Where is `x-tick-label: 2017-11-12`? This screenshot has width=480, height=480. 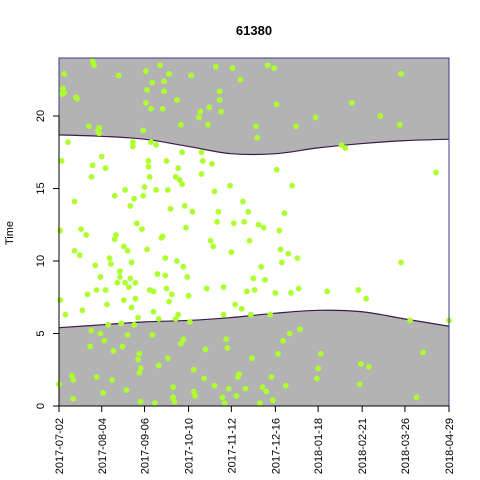 x-tick-label: 2017-11-12 is located at coordinates (232, 445).